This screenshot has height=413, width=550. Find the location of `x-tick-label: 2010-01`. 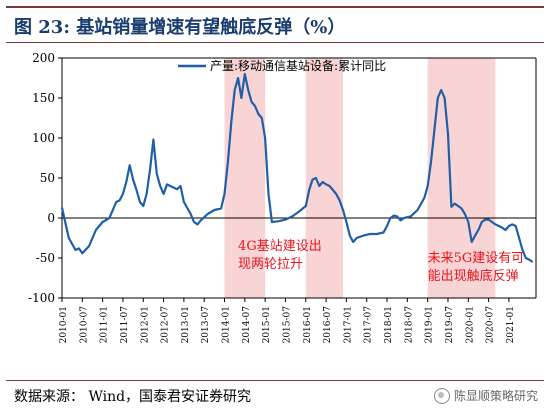

x-tick-label: 2010-01 is located at coordinates (64, 324).